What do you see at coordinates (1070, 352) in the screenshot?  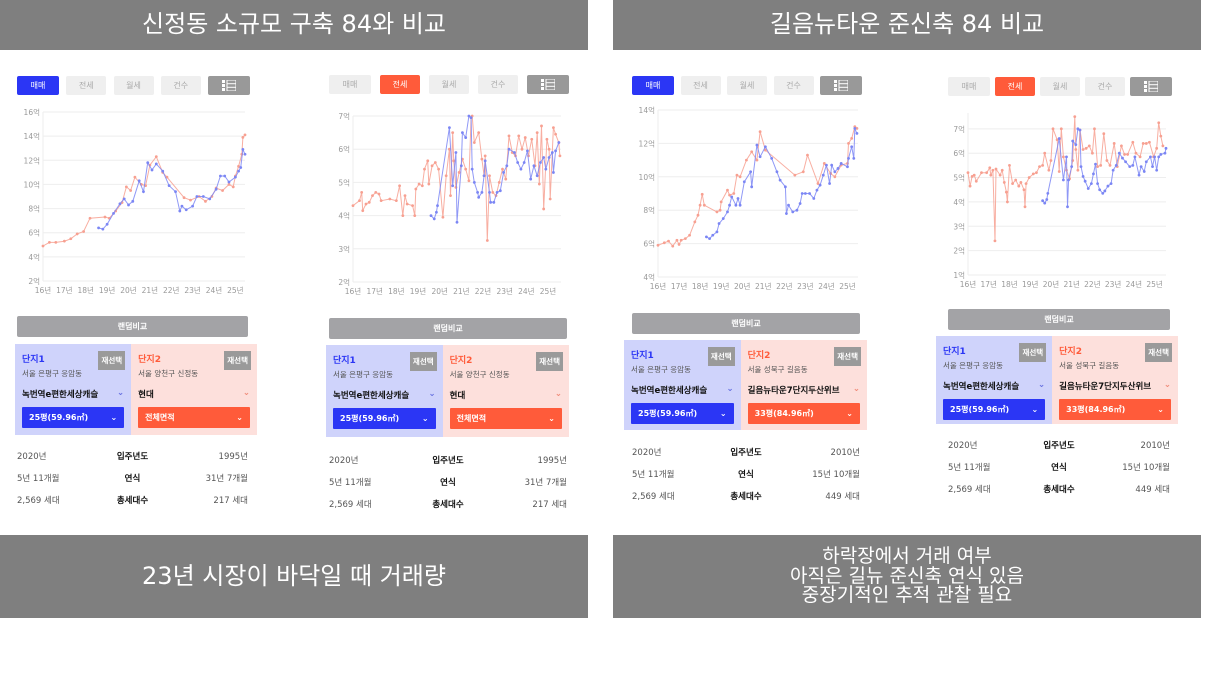 I see `complex-title: 단지2` at bounding box center [1070, 352].